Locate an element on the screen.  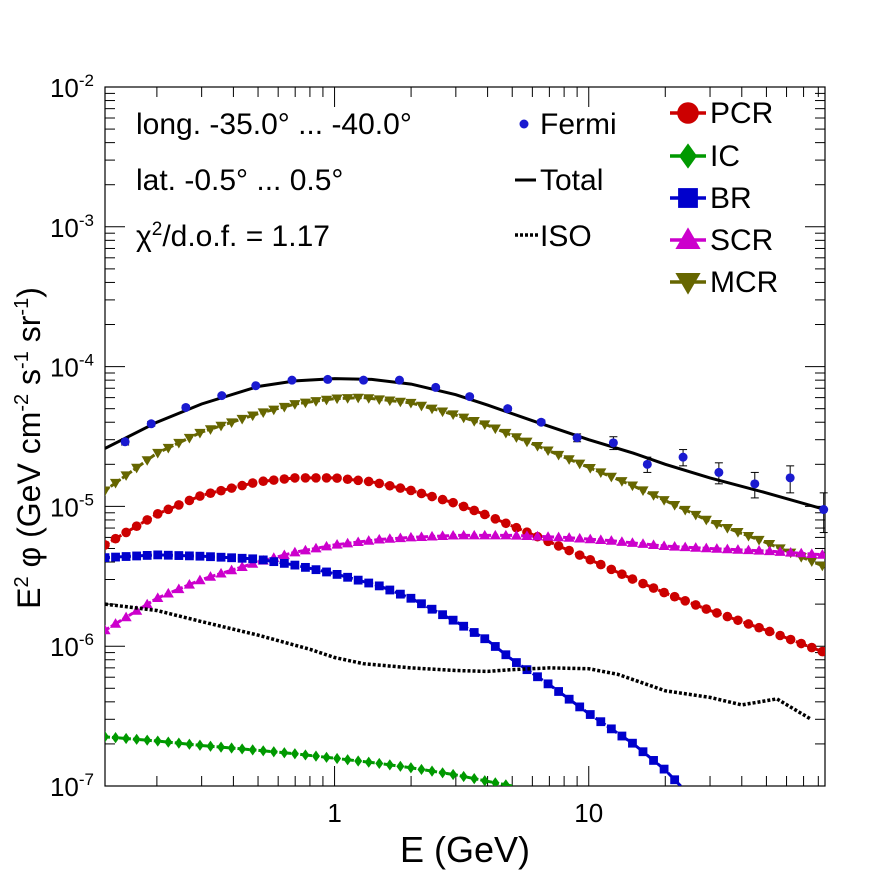
legend-swatch-marker-br is located at coordinates (688, 198).